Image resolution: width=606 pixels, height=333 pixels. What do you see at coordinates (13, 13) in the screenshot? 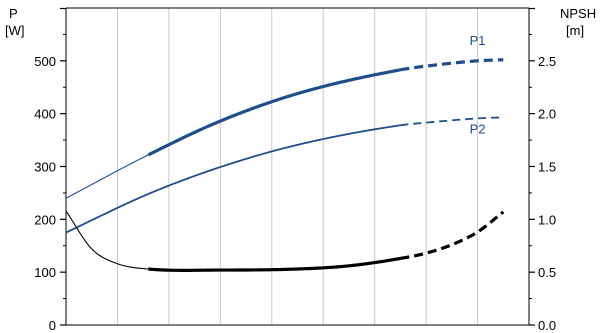
I see `left-axis-title: P` at bounding box center [13, 13].